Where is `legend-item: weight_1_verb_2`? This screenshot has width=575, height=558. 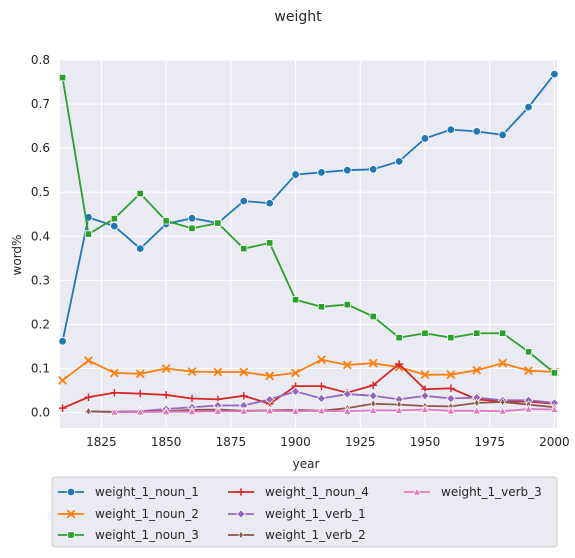 legend-item: weight_1_verb_2 is located at coordinates (297, 535).